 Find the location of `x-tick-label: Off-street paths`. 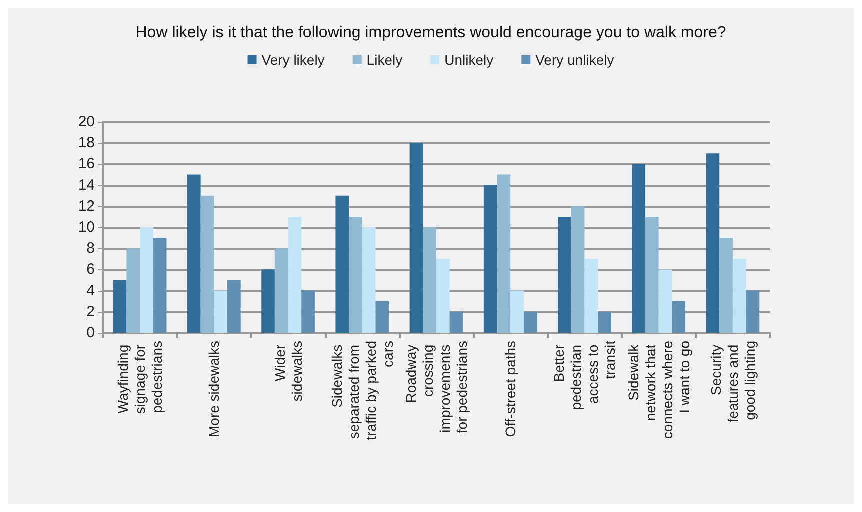

x-tick-label: Off-street paths is located at coordinates (510, 389).